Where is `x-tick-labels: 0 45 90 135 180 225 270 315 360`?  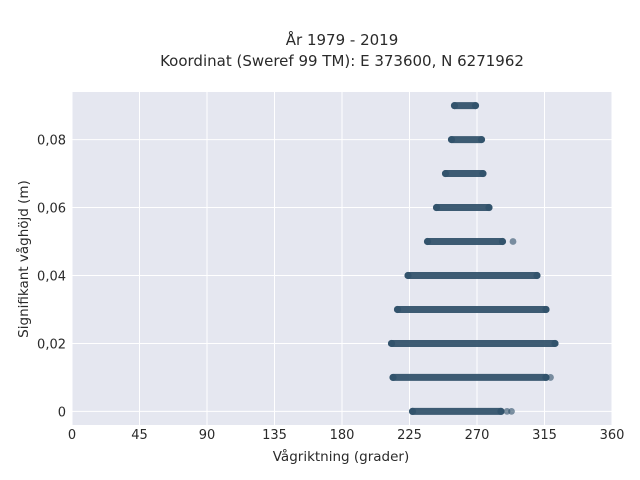
x-tick-labels: 0 45 90 135 180 225 270 315 360 is located at coordinates (346, 435).